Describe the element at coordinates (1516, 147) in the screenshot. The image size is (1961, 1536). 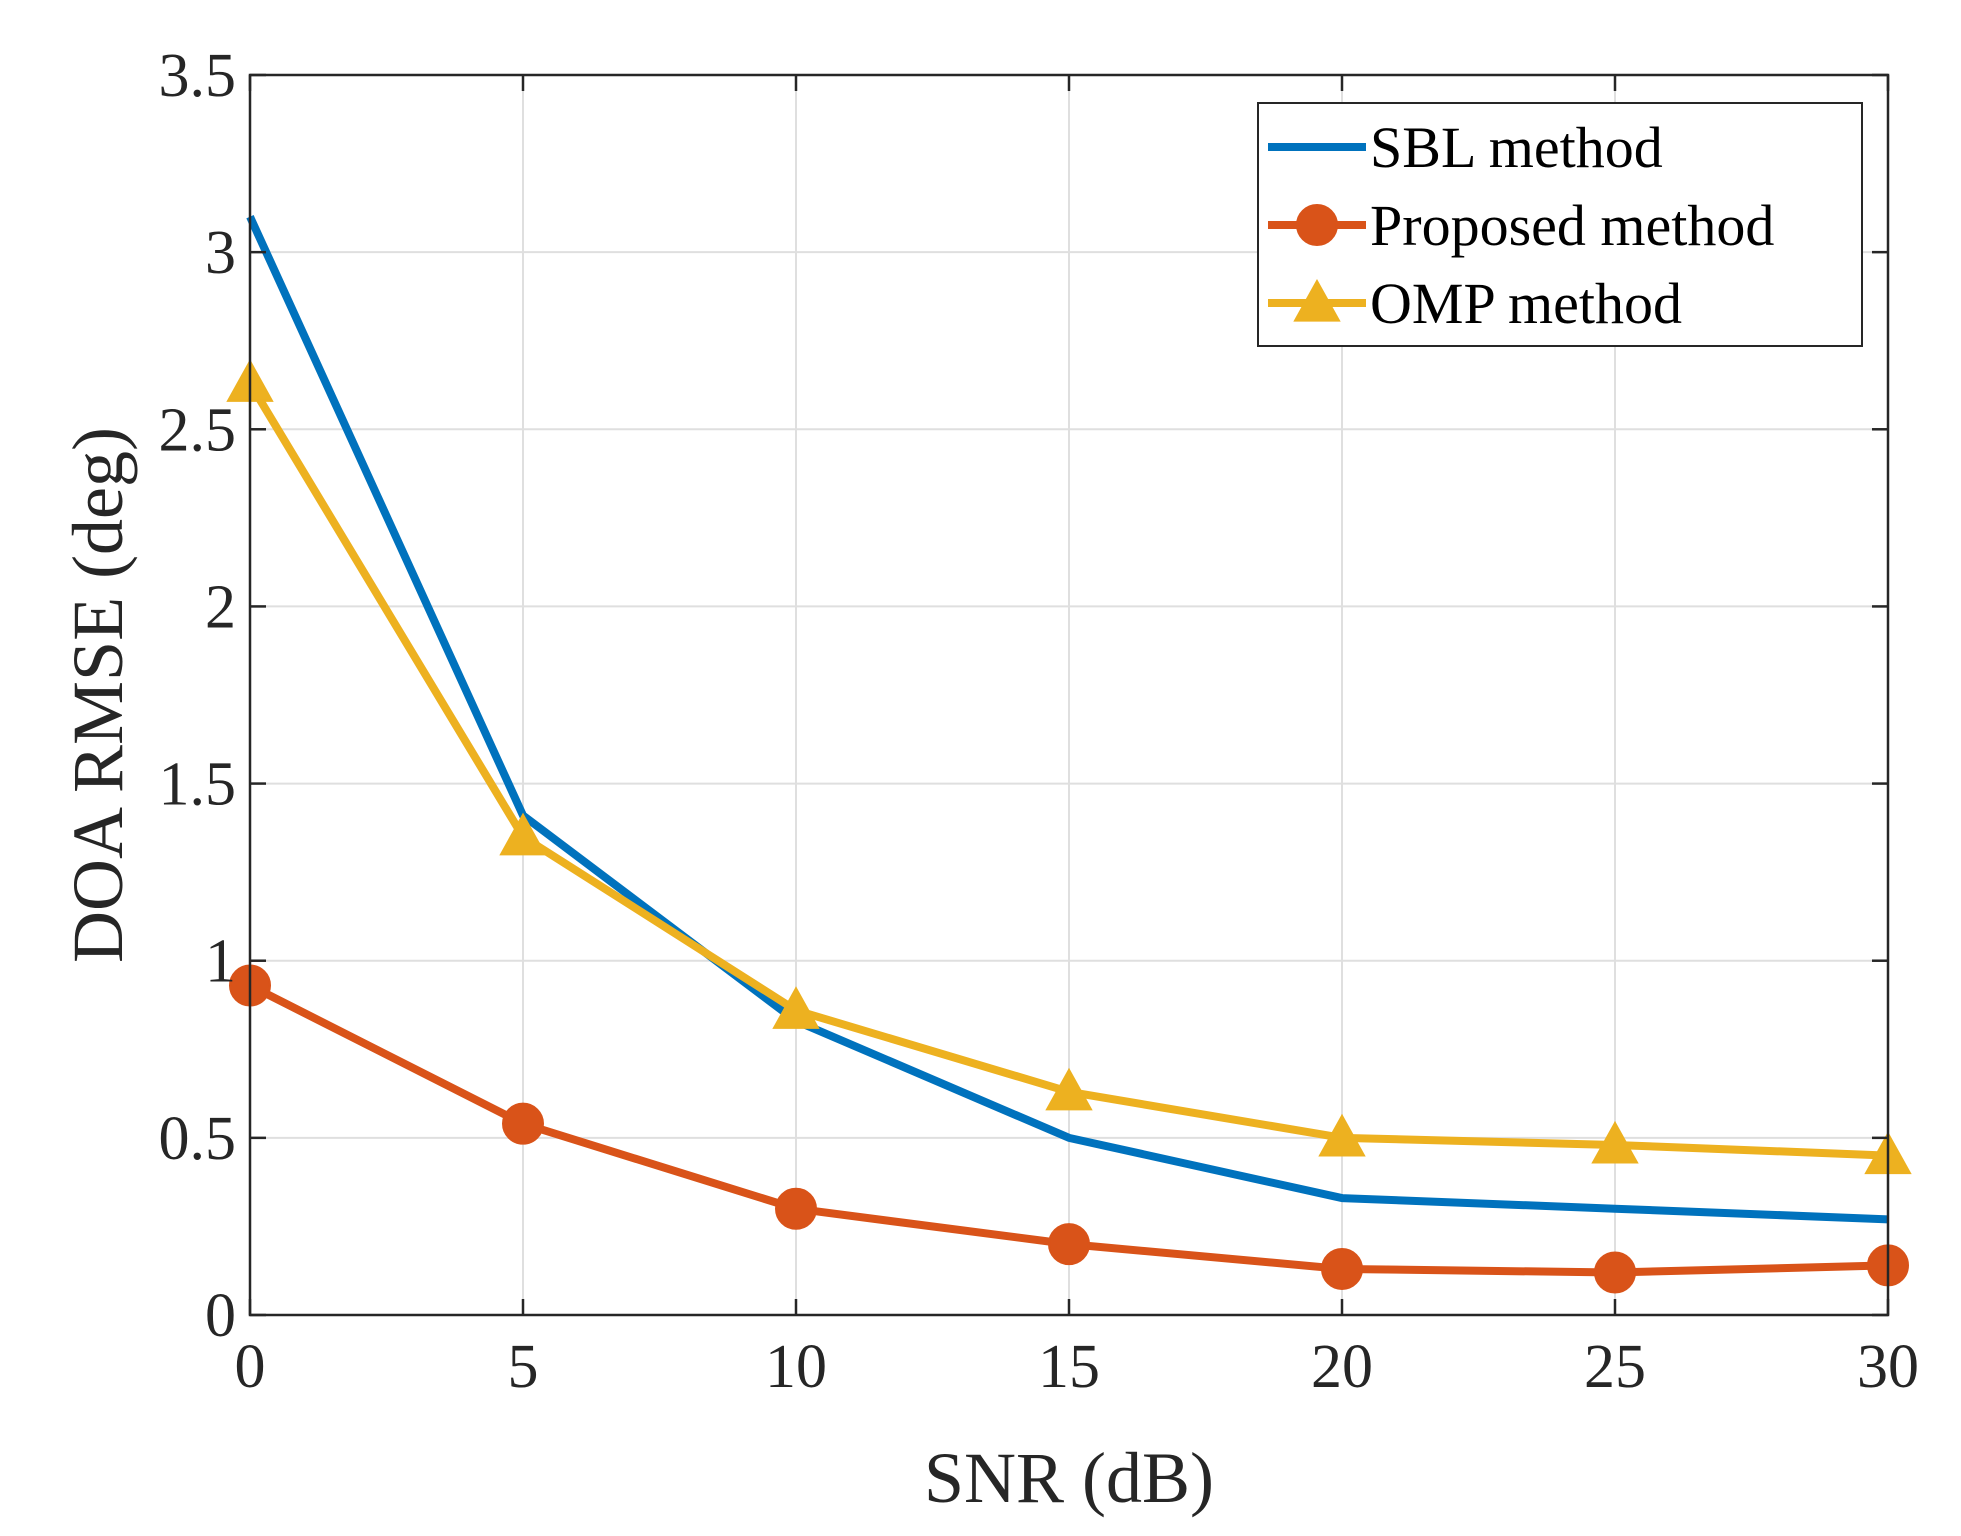
I see `legend-label-sbl-method: SBL method` at that location.